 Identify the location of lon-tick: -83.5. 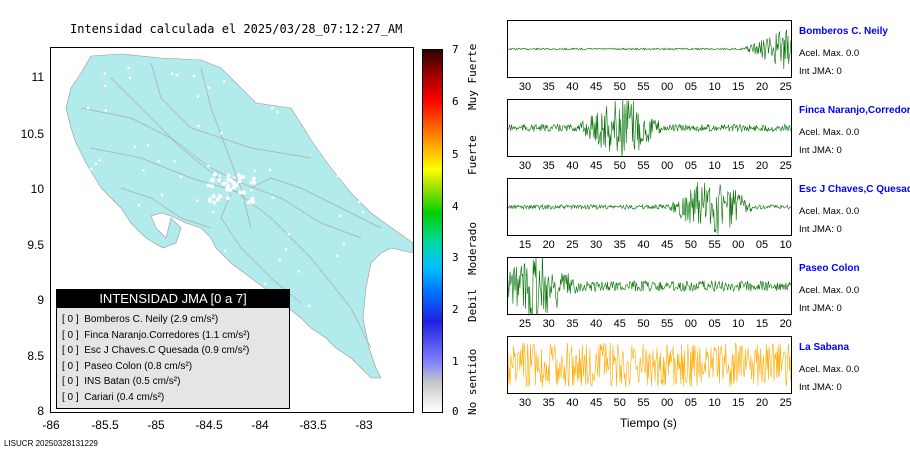
(313, 425).